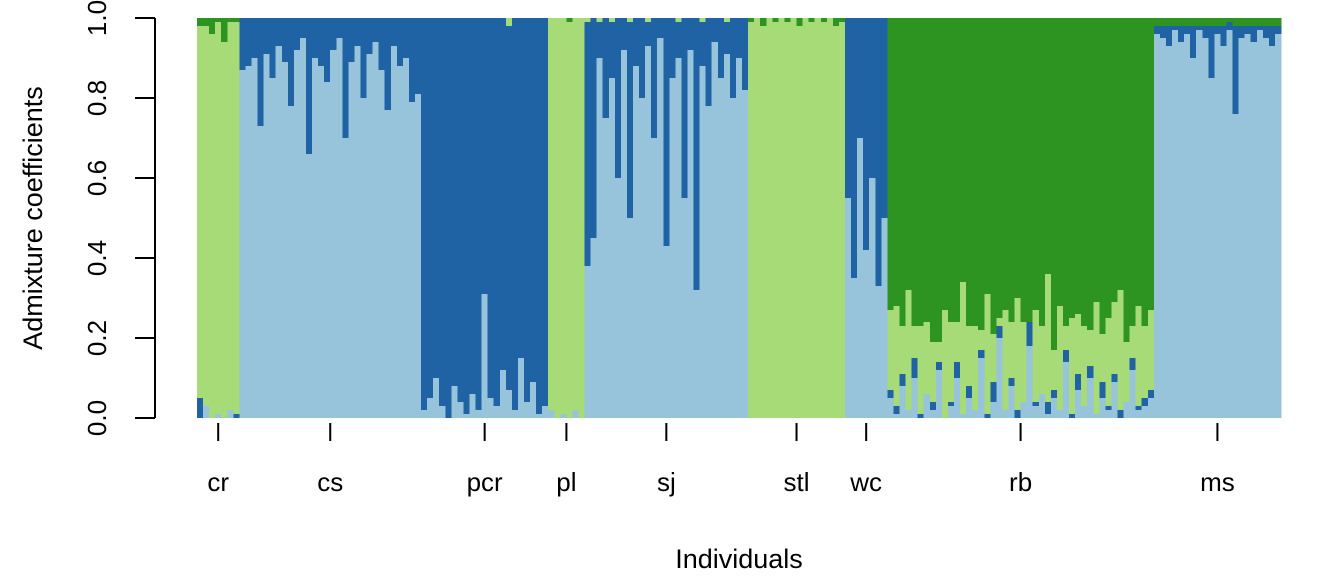 The height and width of the screenshot is (576, 1344). Describe the element at coordinates (679, 20) in the screenshot. I see `bar-segment-sj-k3` at that location.